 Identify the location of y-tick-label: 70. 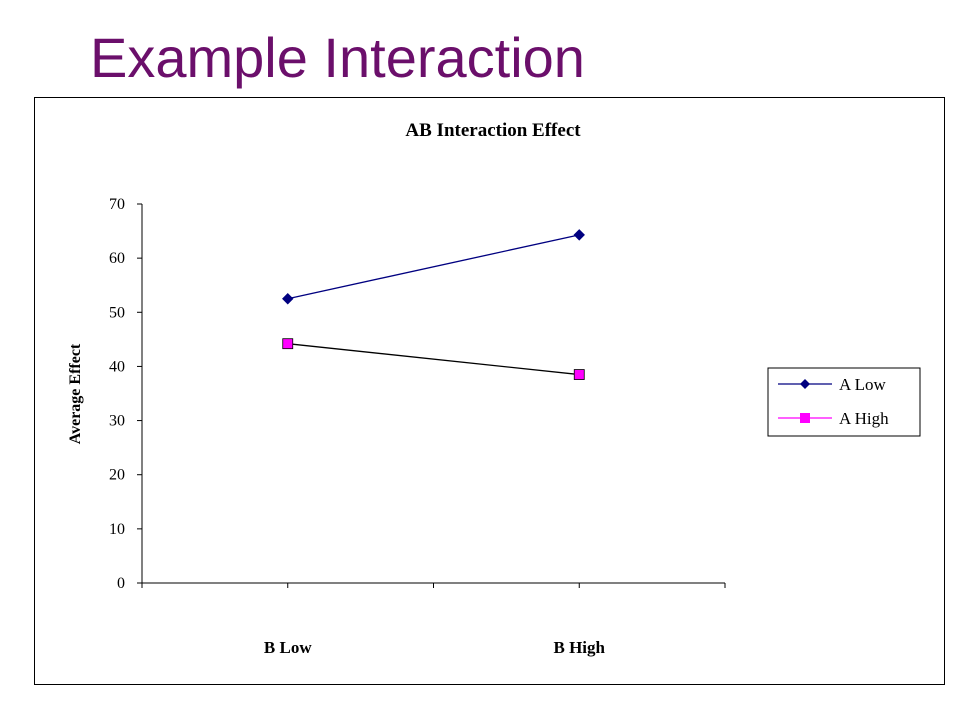
(117, 204).